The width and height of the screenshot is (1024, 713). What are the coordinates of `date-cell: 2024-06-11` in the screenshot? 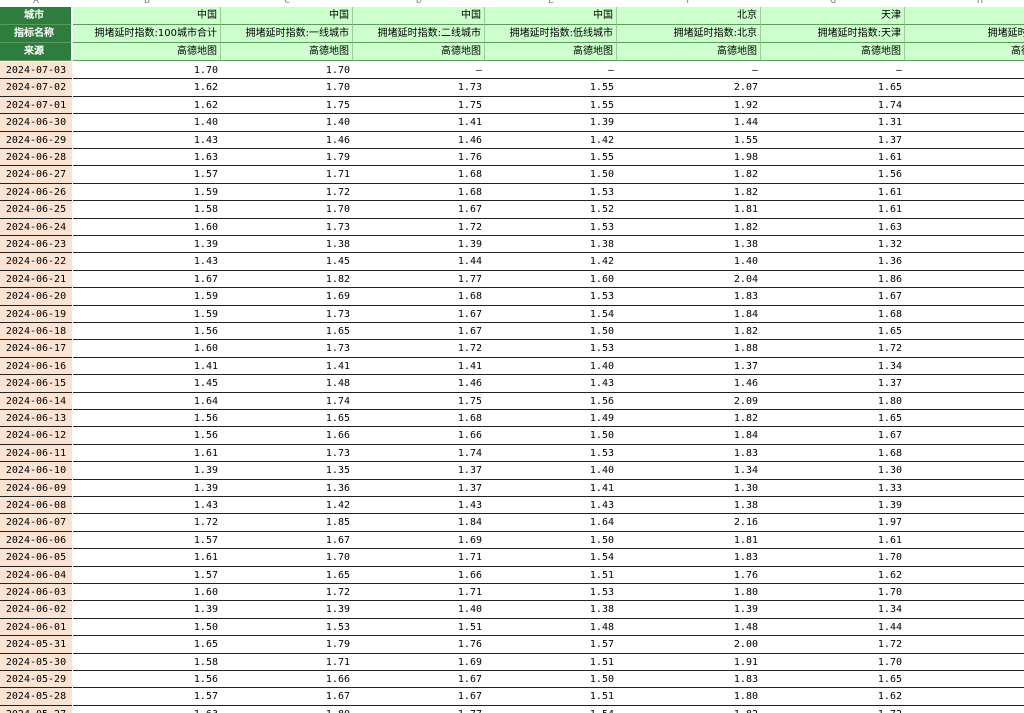 It's located at (36, 453).